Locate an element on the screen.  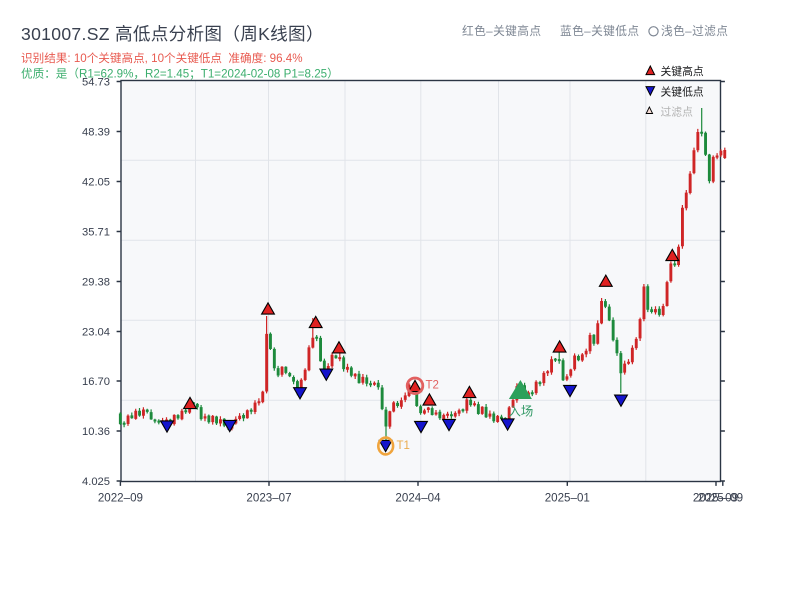
svg-text: 入场 is located at coordinates (521, 412).